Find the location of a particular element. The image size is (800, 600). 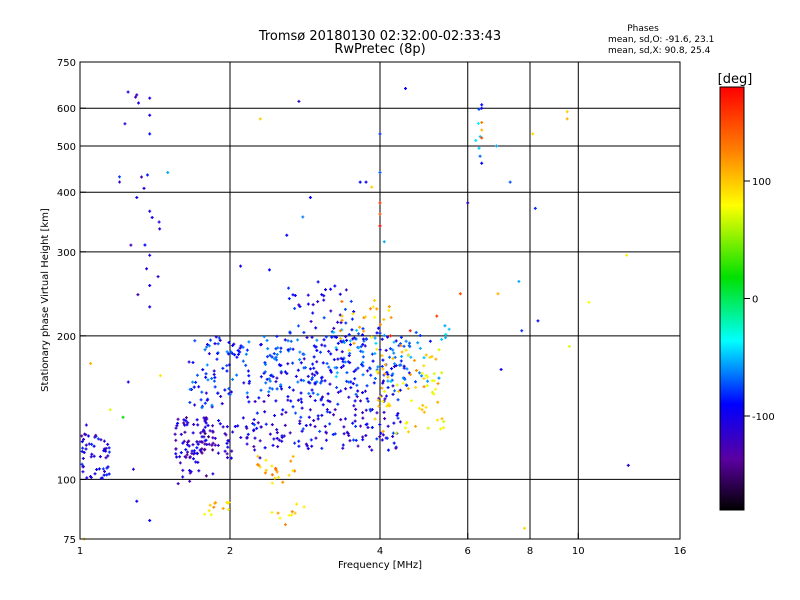

phases-o-stats: mean, sd,O: -91.6, 23.1 is located at coordinates (661, 40).